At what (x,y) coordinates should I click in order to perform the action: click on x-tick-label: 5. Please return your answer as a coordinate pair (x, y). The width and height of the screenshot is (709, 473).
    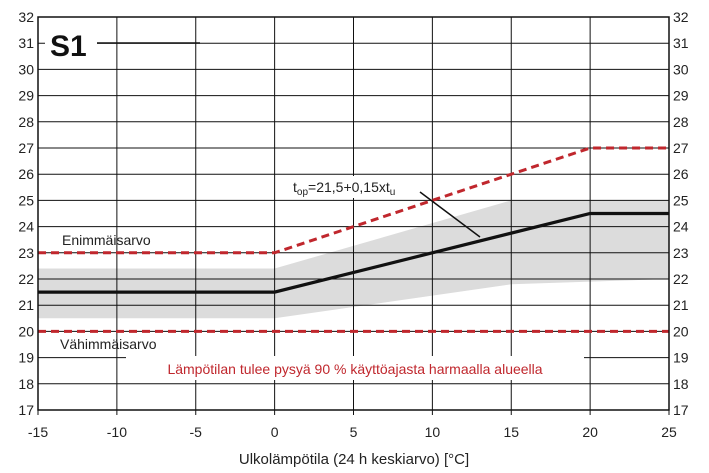
    Looking at the image, I should click on (354, 432).